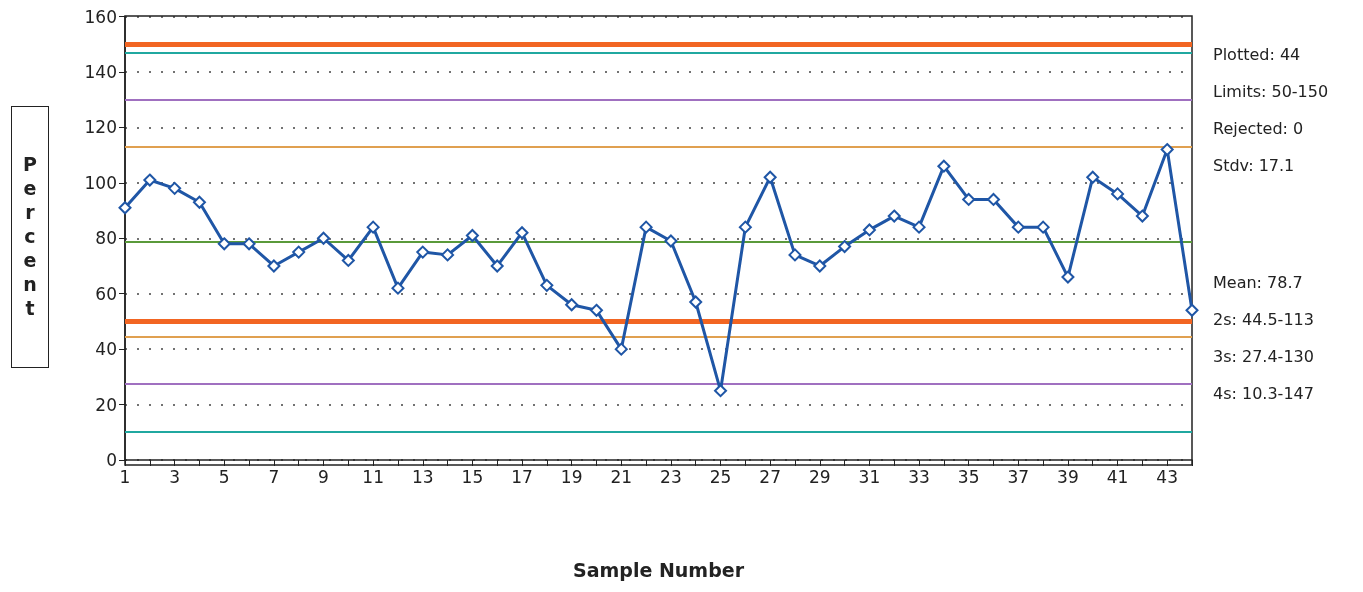  What do you see at coordinates (472, 476) in the screenshot?
I see `x-tick-label: 15` at bounding box center [472, 476].